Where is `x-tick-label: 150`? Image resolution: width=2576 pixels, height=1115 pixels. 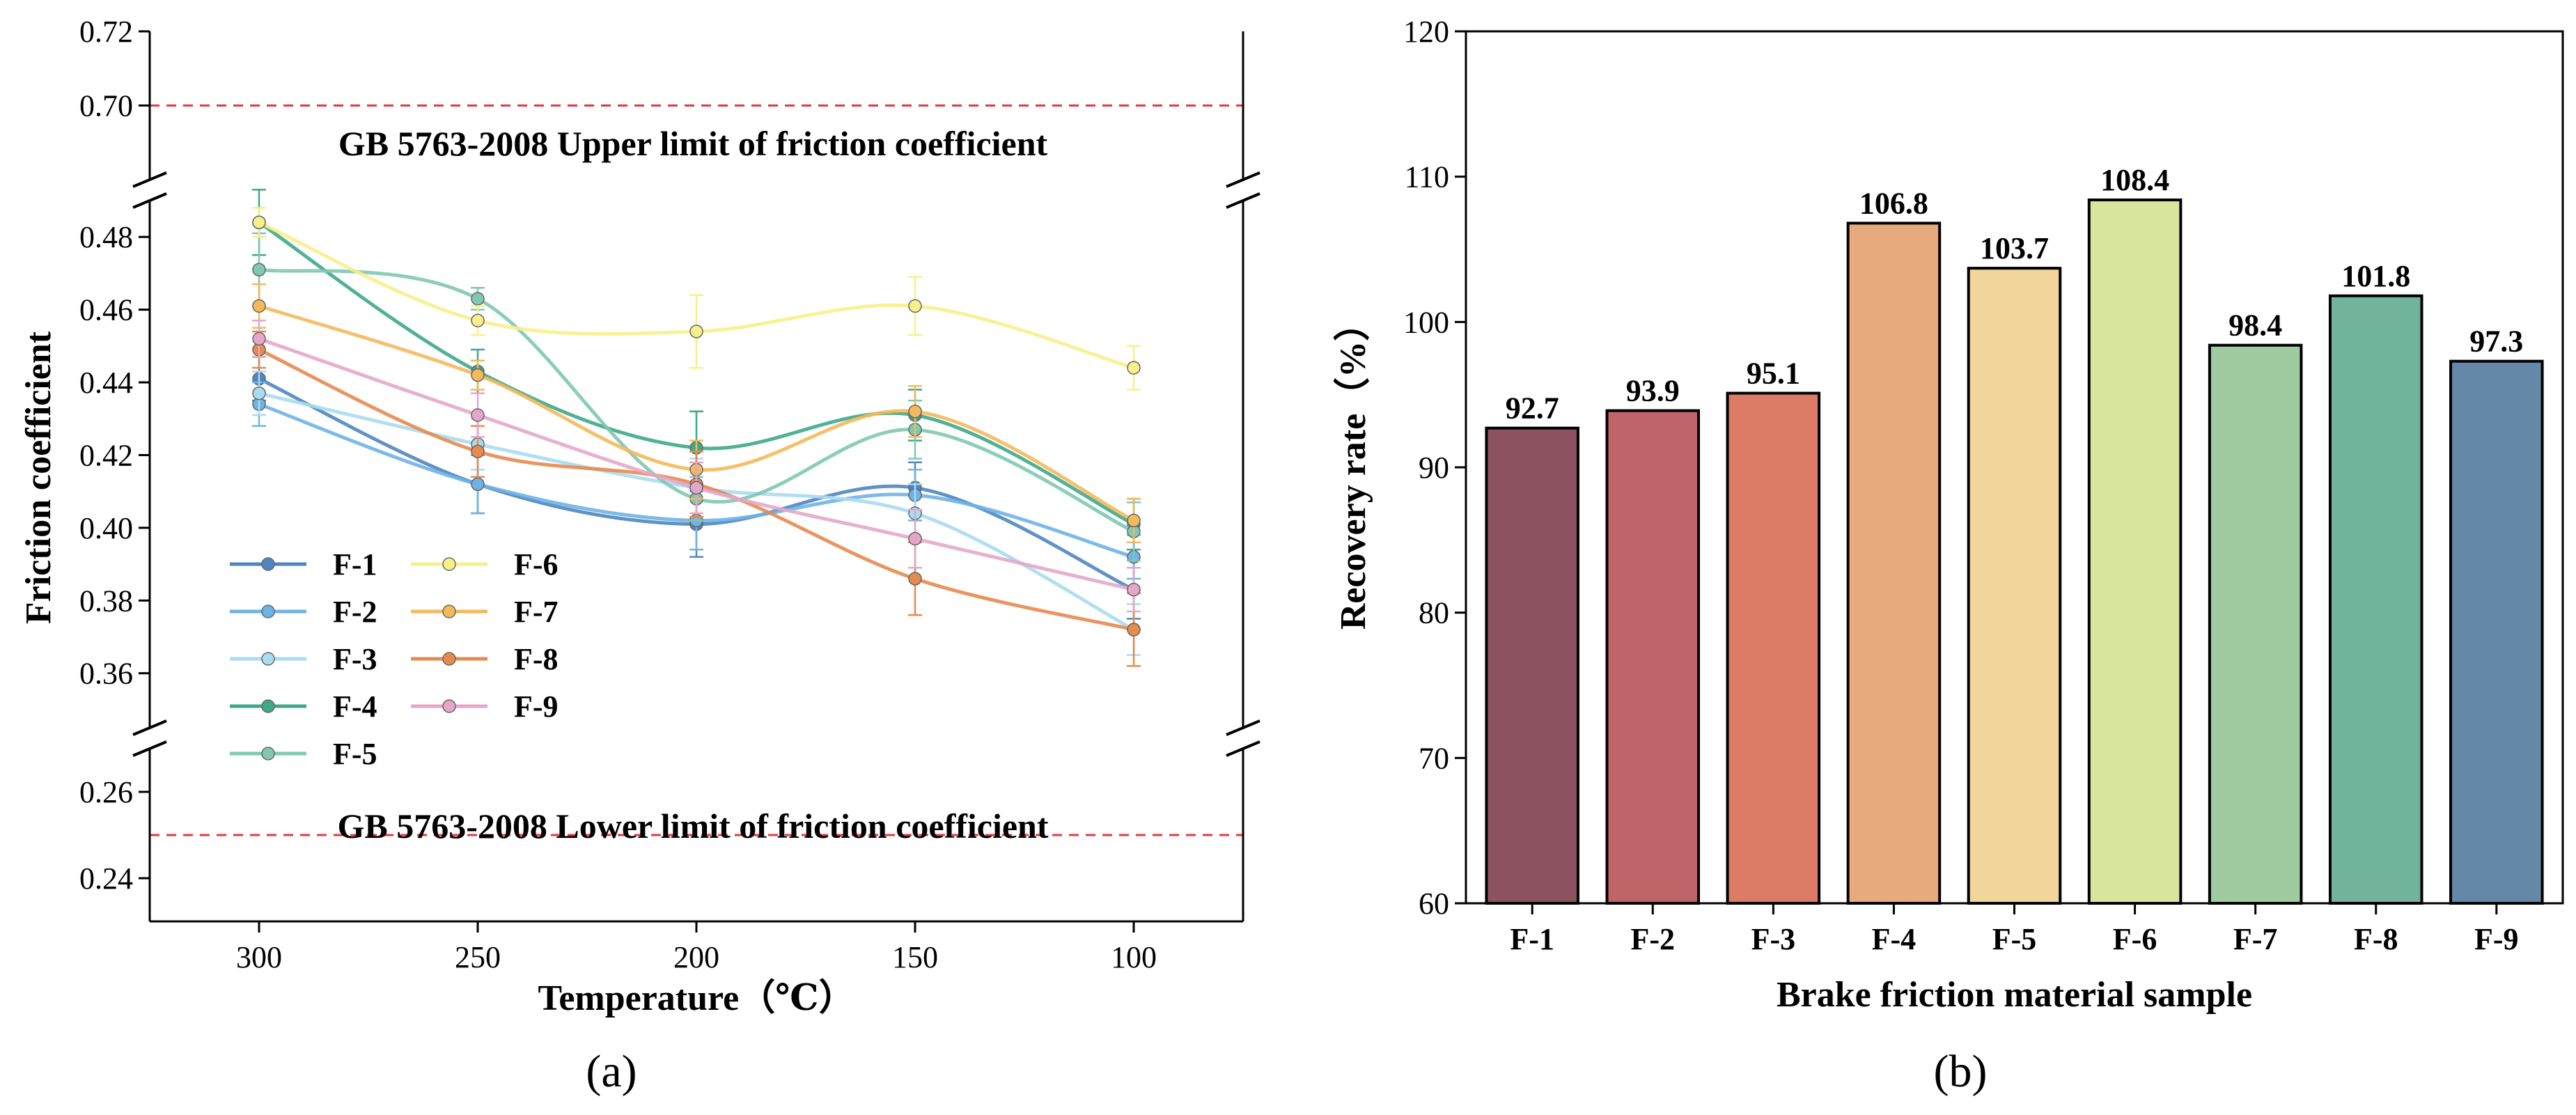
x-tick-label: 150 is located at coordinates (915, 957).